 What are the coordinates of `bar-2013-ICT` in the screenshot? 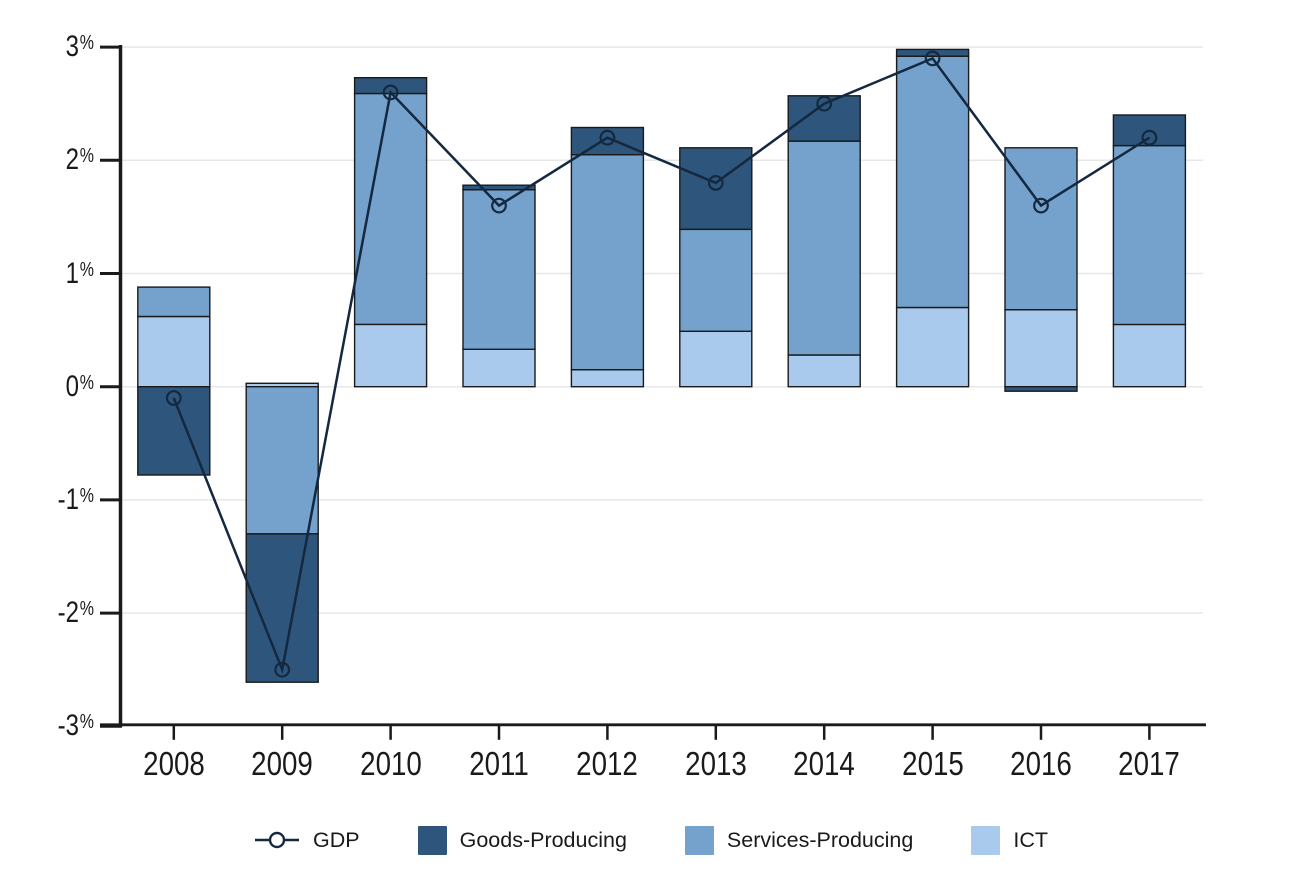 It's located at (716, 359).